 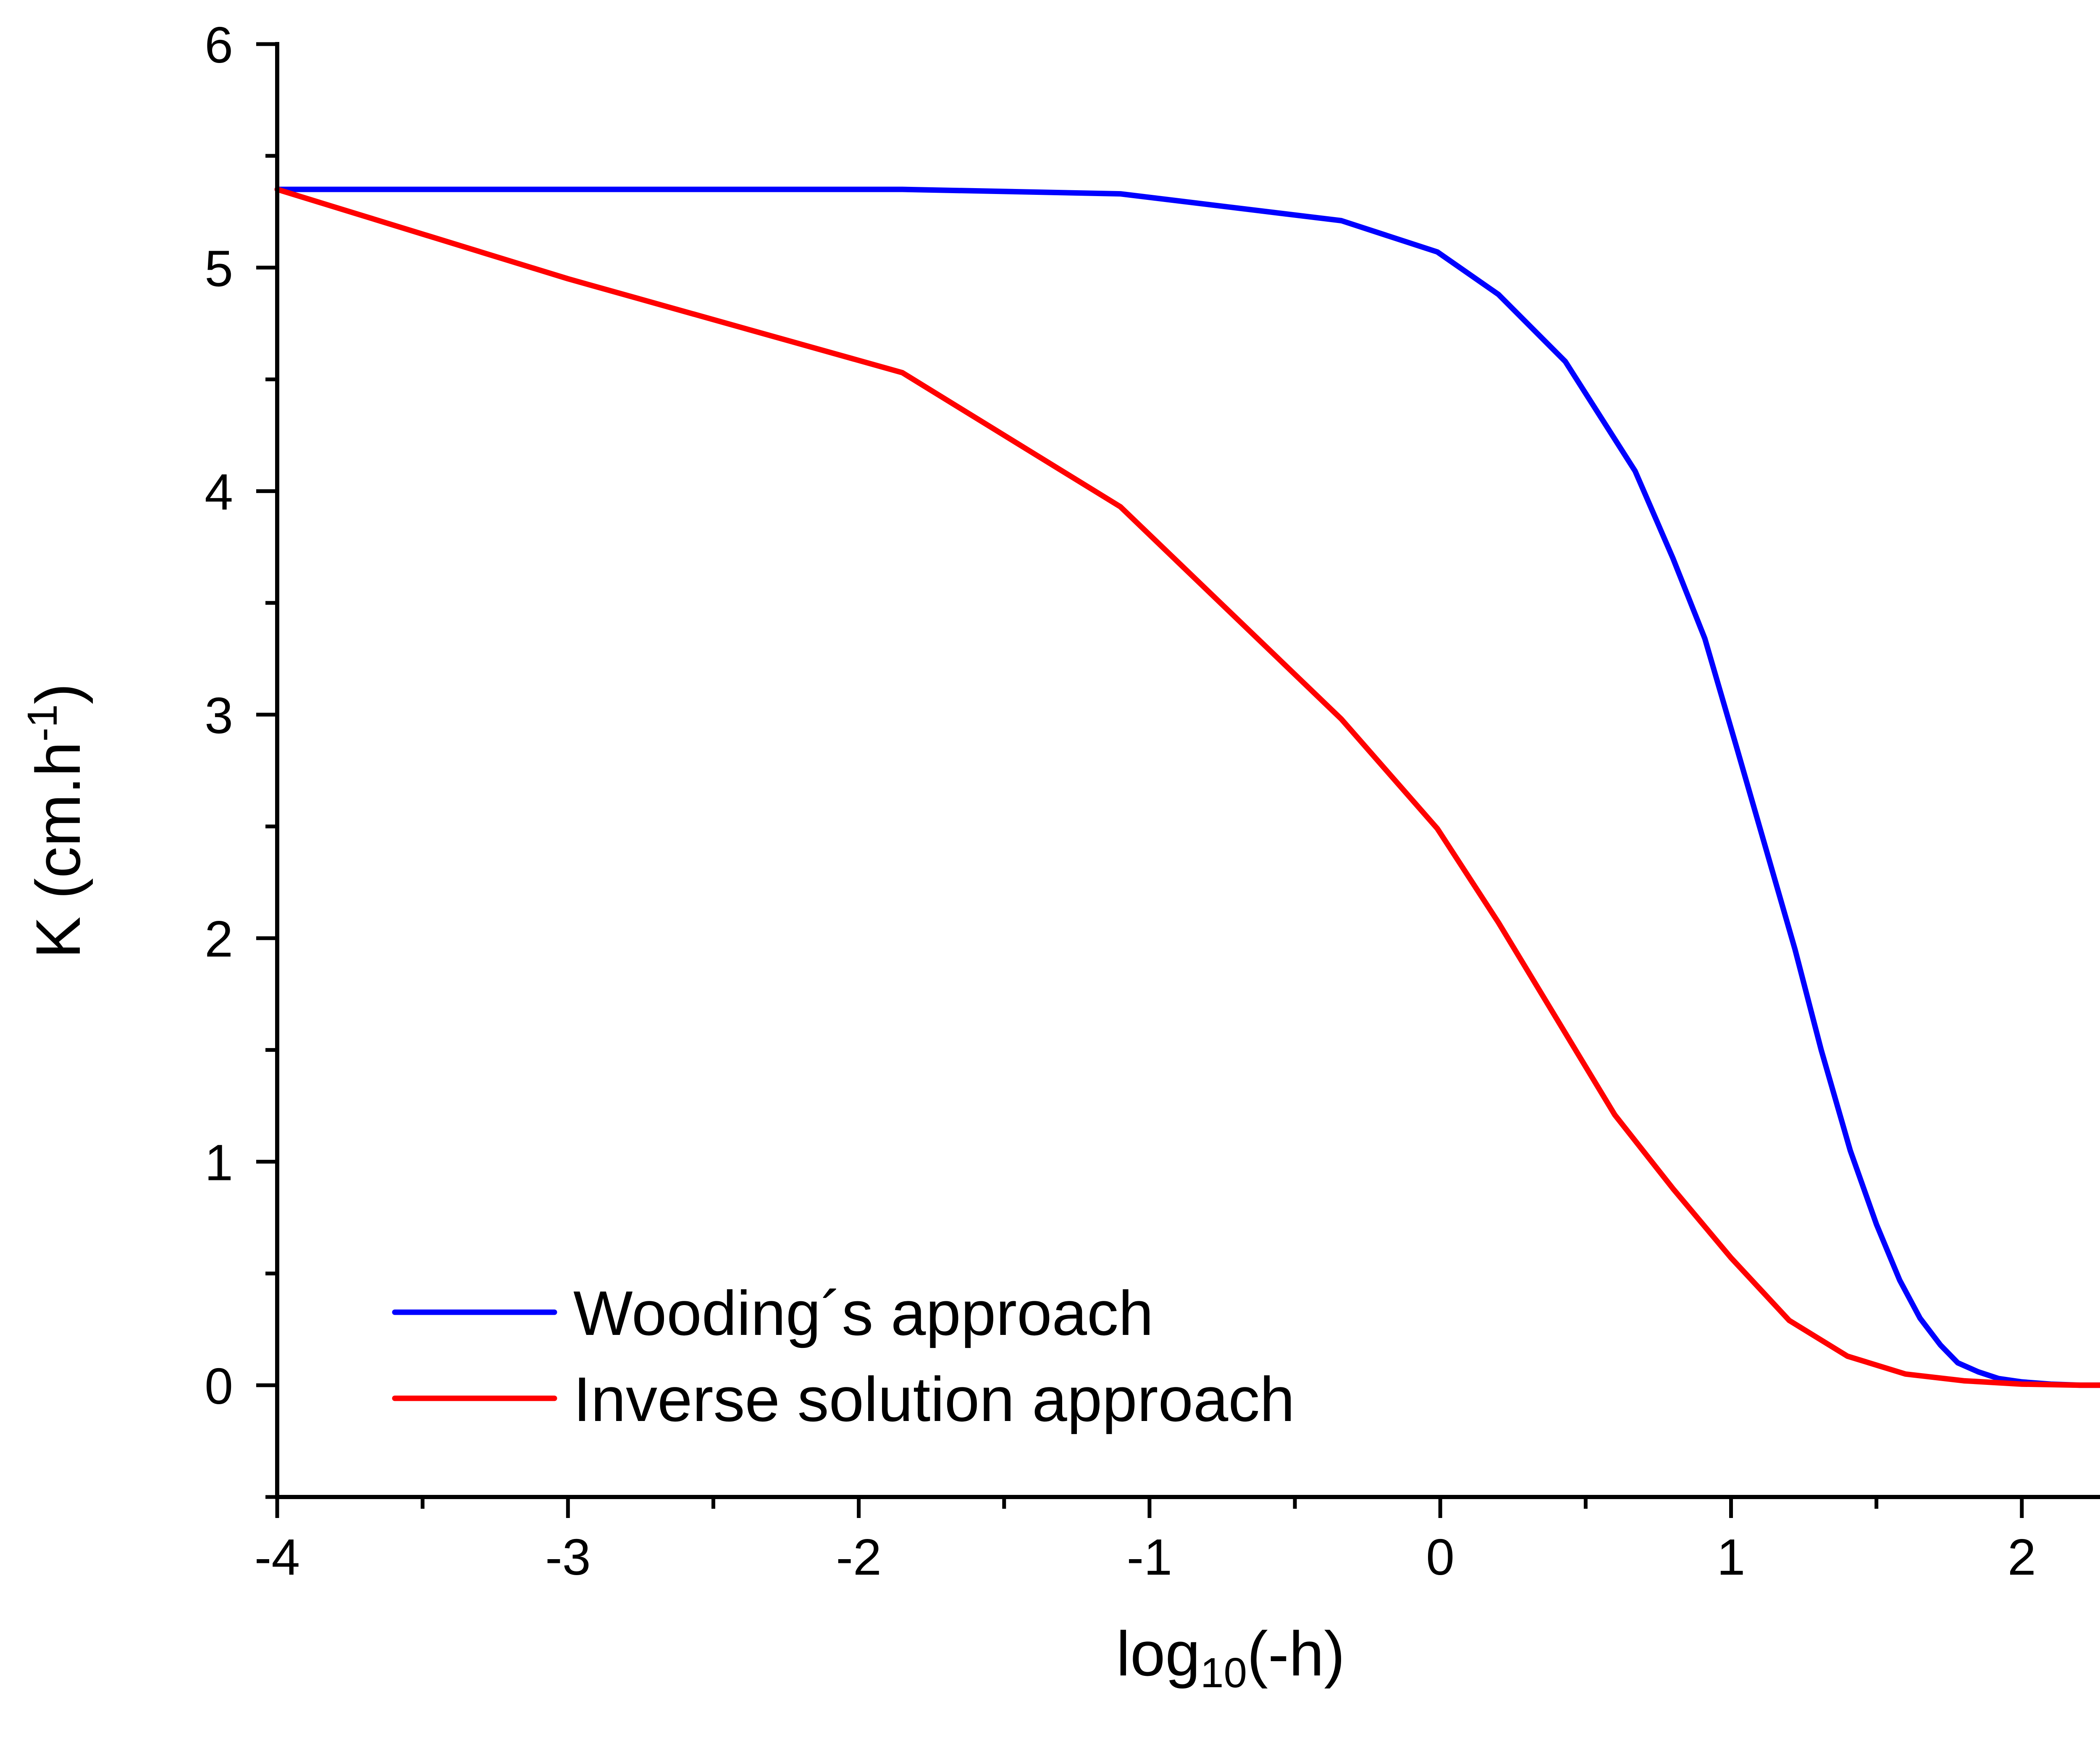 What do you see at coordinates (277, 1557) in the screenshot?
I see `x-tick-label: -4` at bounding box center [277, 1557].